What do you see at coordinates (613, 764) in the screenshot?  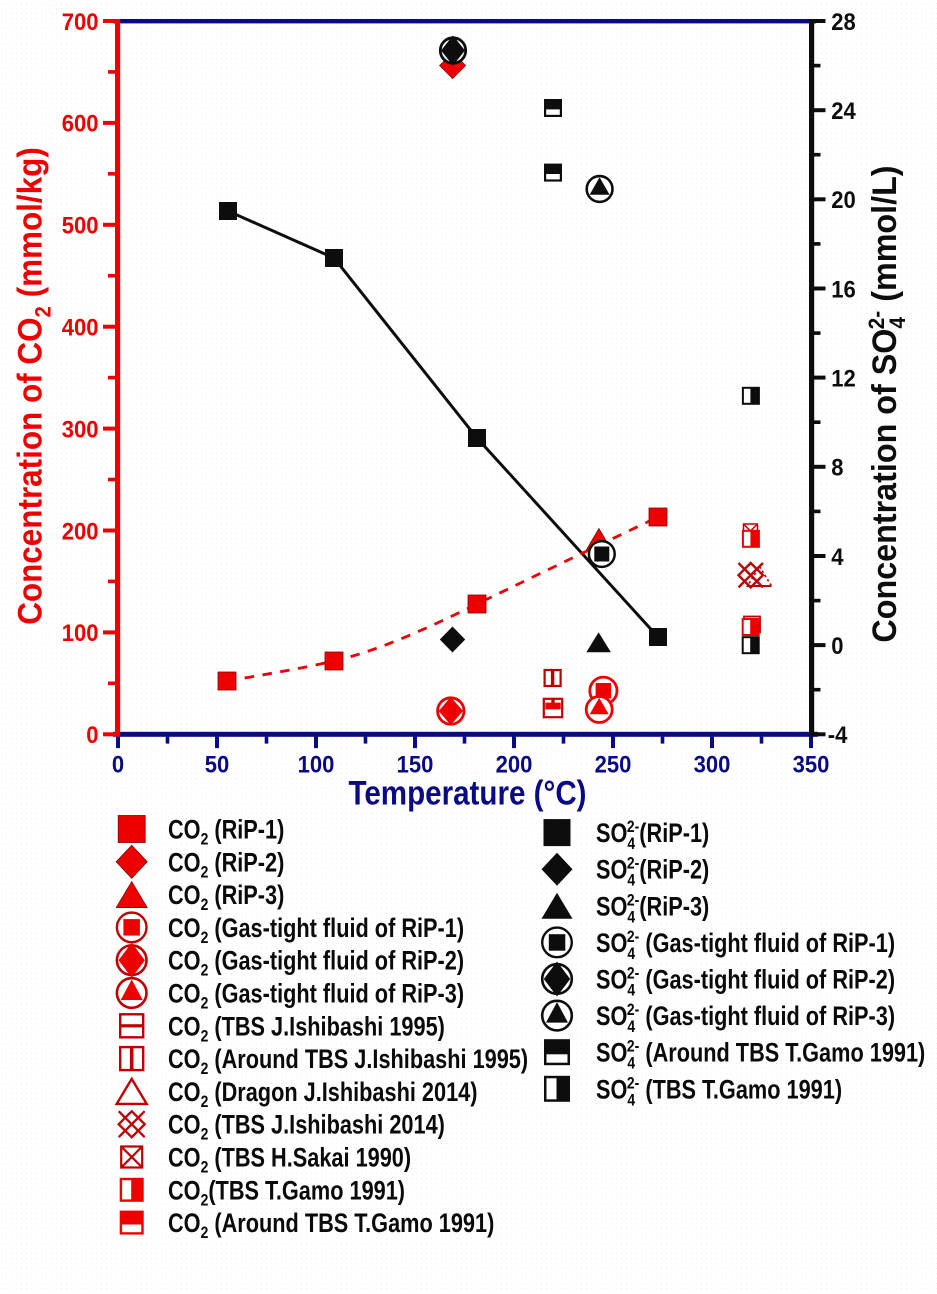 I see `svg-text: 250` at bounding box center [613, 764].